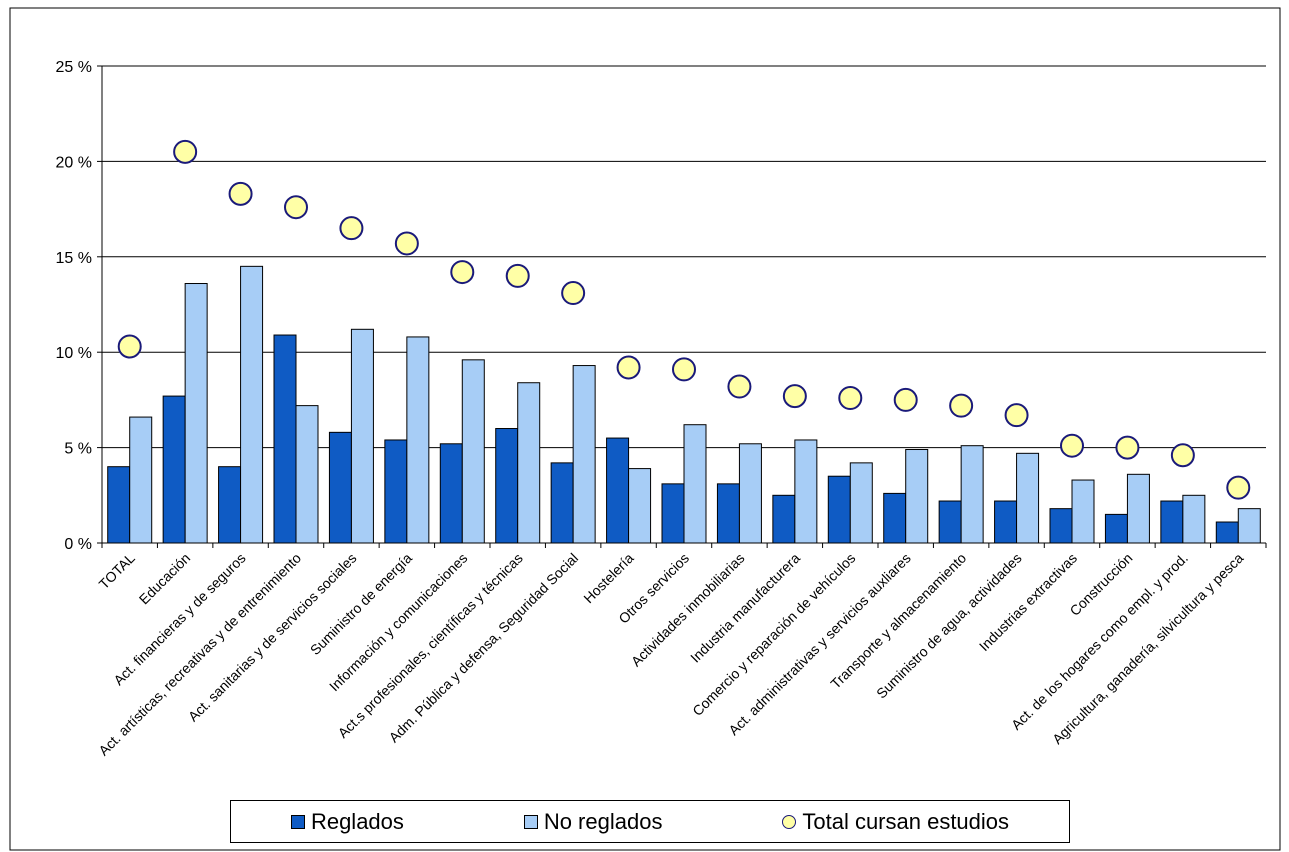 The image size is (1289, 852). I want to click on legend-label-no-reglados: No reglados, so click(603, 821).